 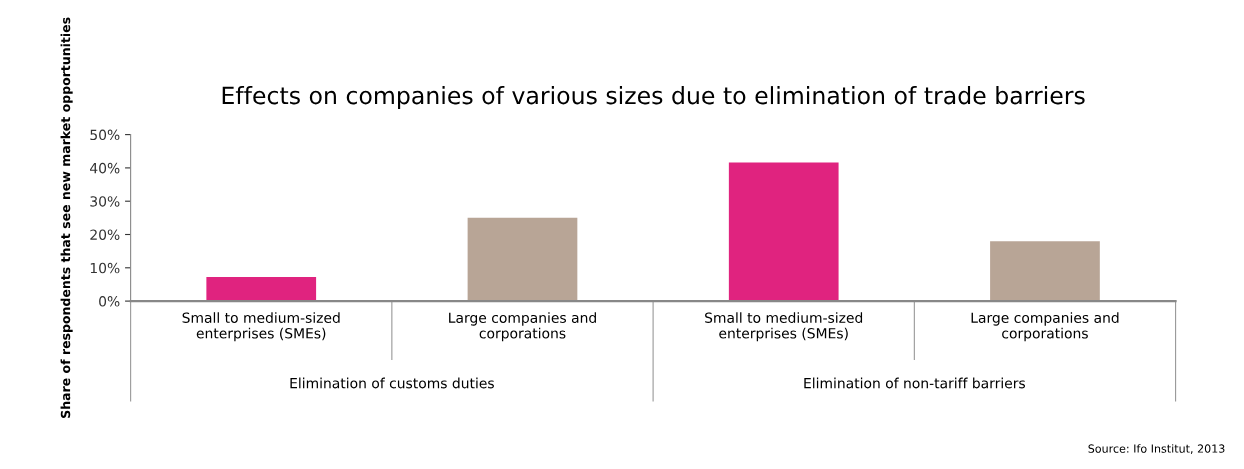 I want to click on y-tick-label: 0%, so click(x=109, y=301).